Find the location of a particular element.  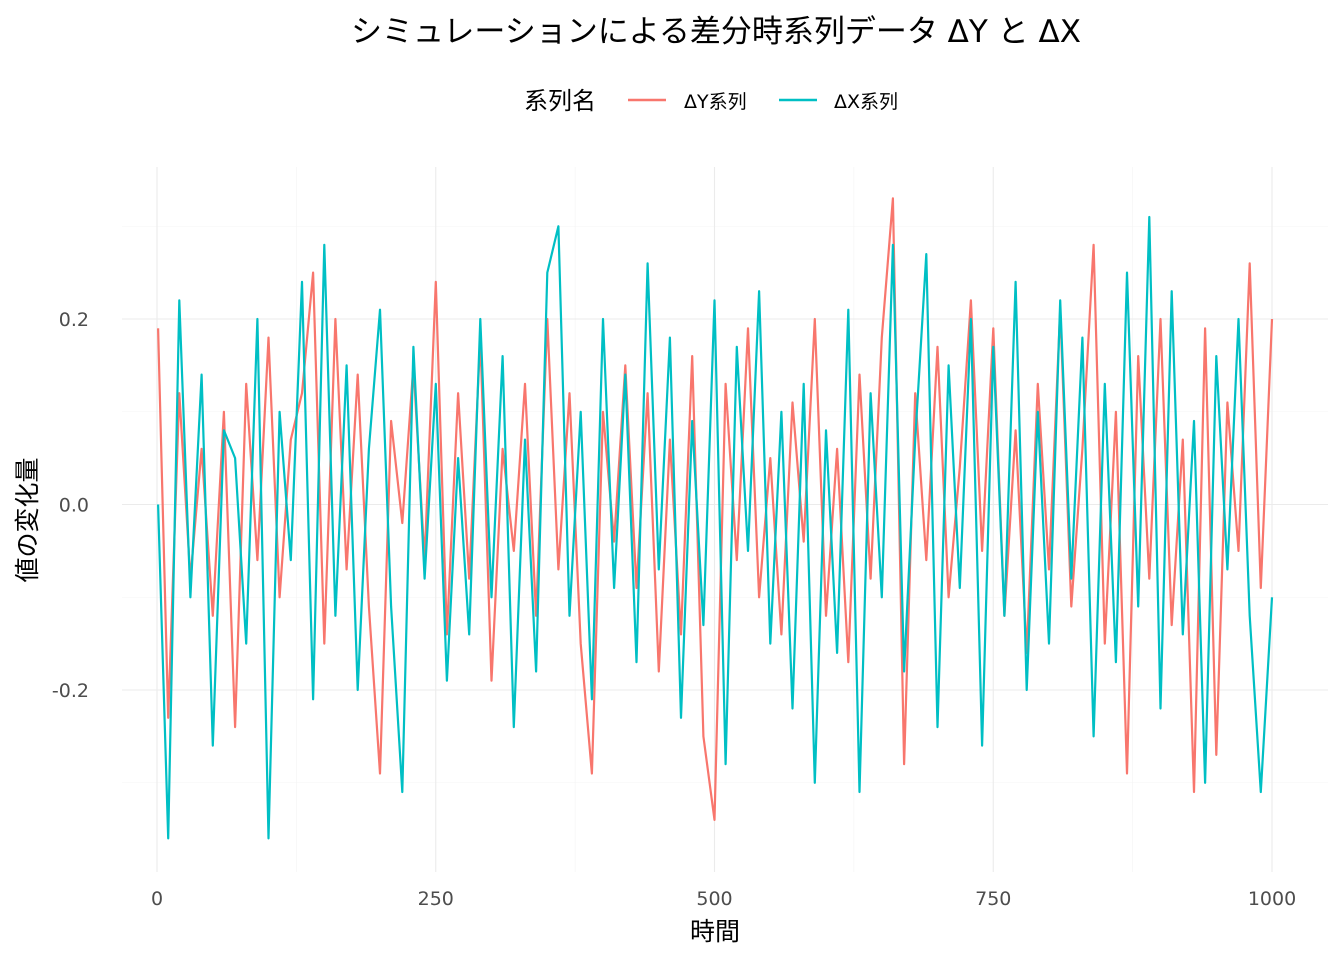

x-tick-label: 750 is located at coordinates (993, 899).